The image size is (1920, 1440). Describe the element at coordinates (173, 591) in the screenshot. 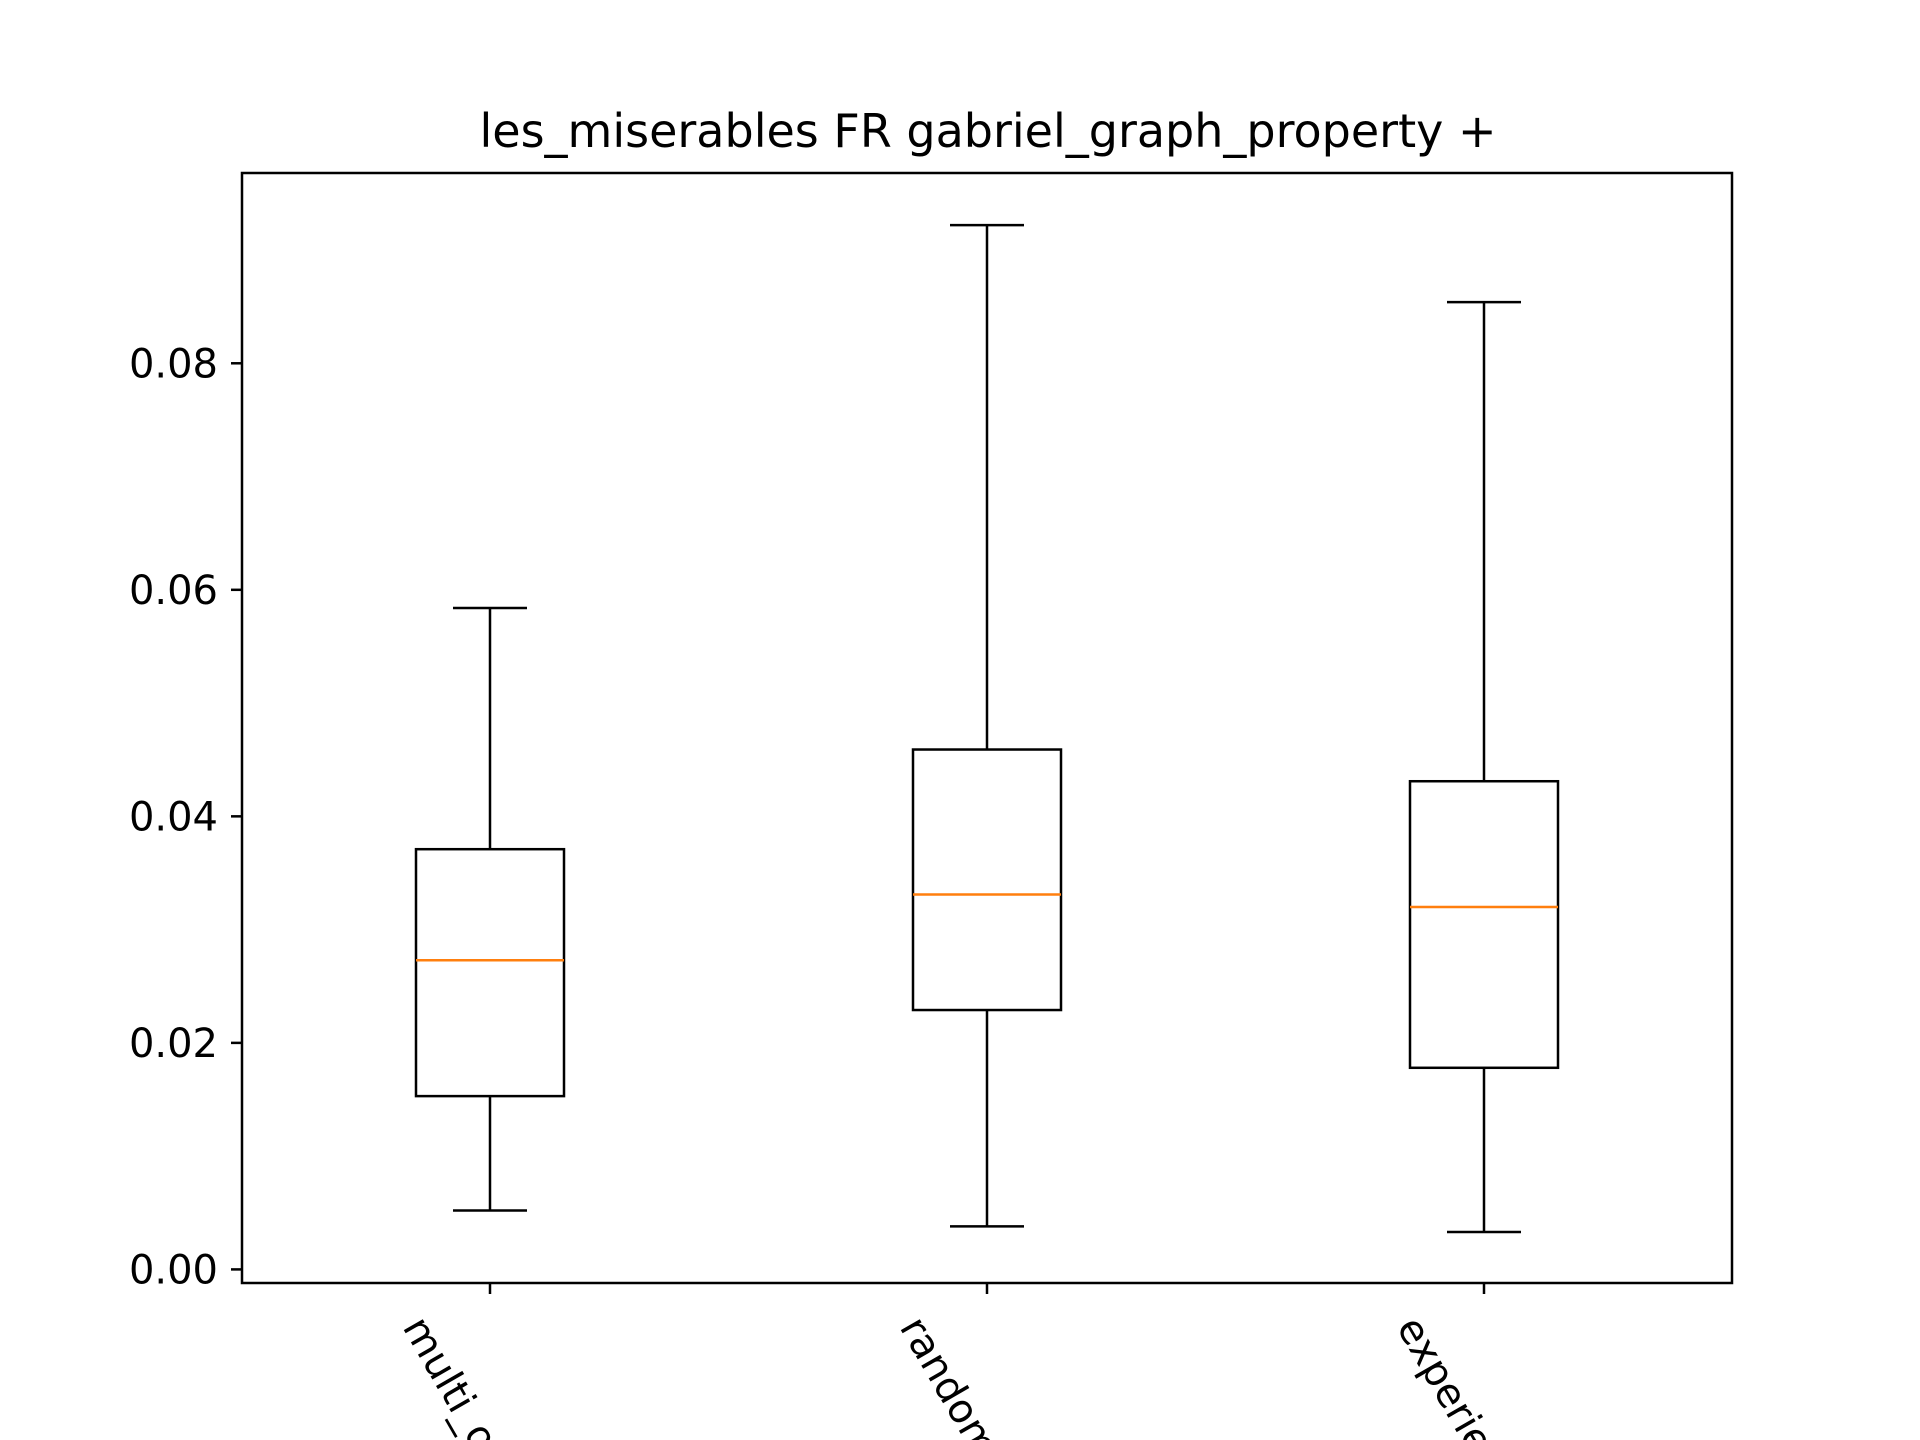

I see `y-tick-label: 0.06` at that location.